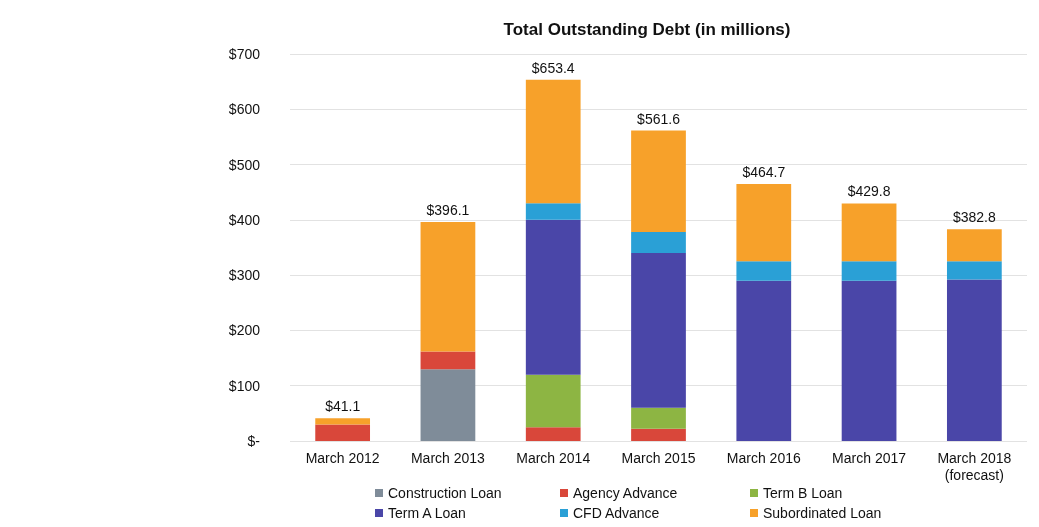 The height and width of the screenshot is (527, 1039). What do you see at coordinates (244, 164) in the screenshot?
I see `y-tick-label: $500` at bounding box center [244, 164].